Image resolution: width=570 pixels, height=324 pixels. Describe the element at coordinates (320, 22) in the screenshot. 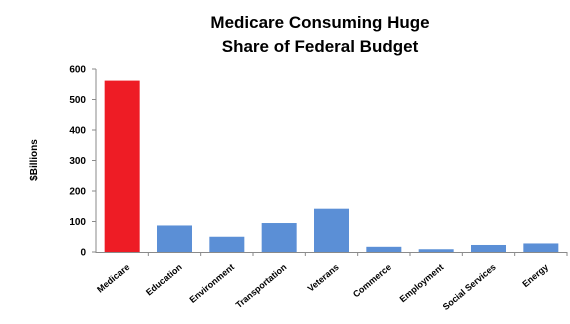

I see `chart-title-line-1: Medicare Consuming Huge` at that location.